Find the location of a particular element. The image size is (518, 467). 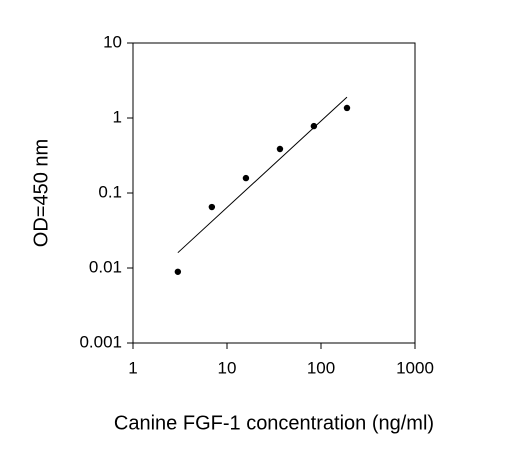

y-tick-label: 1 is located at coordinates (117, 116).